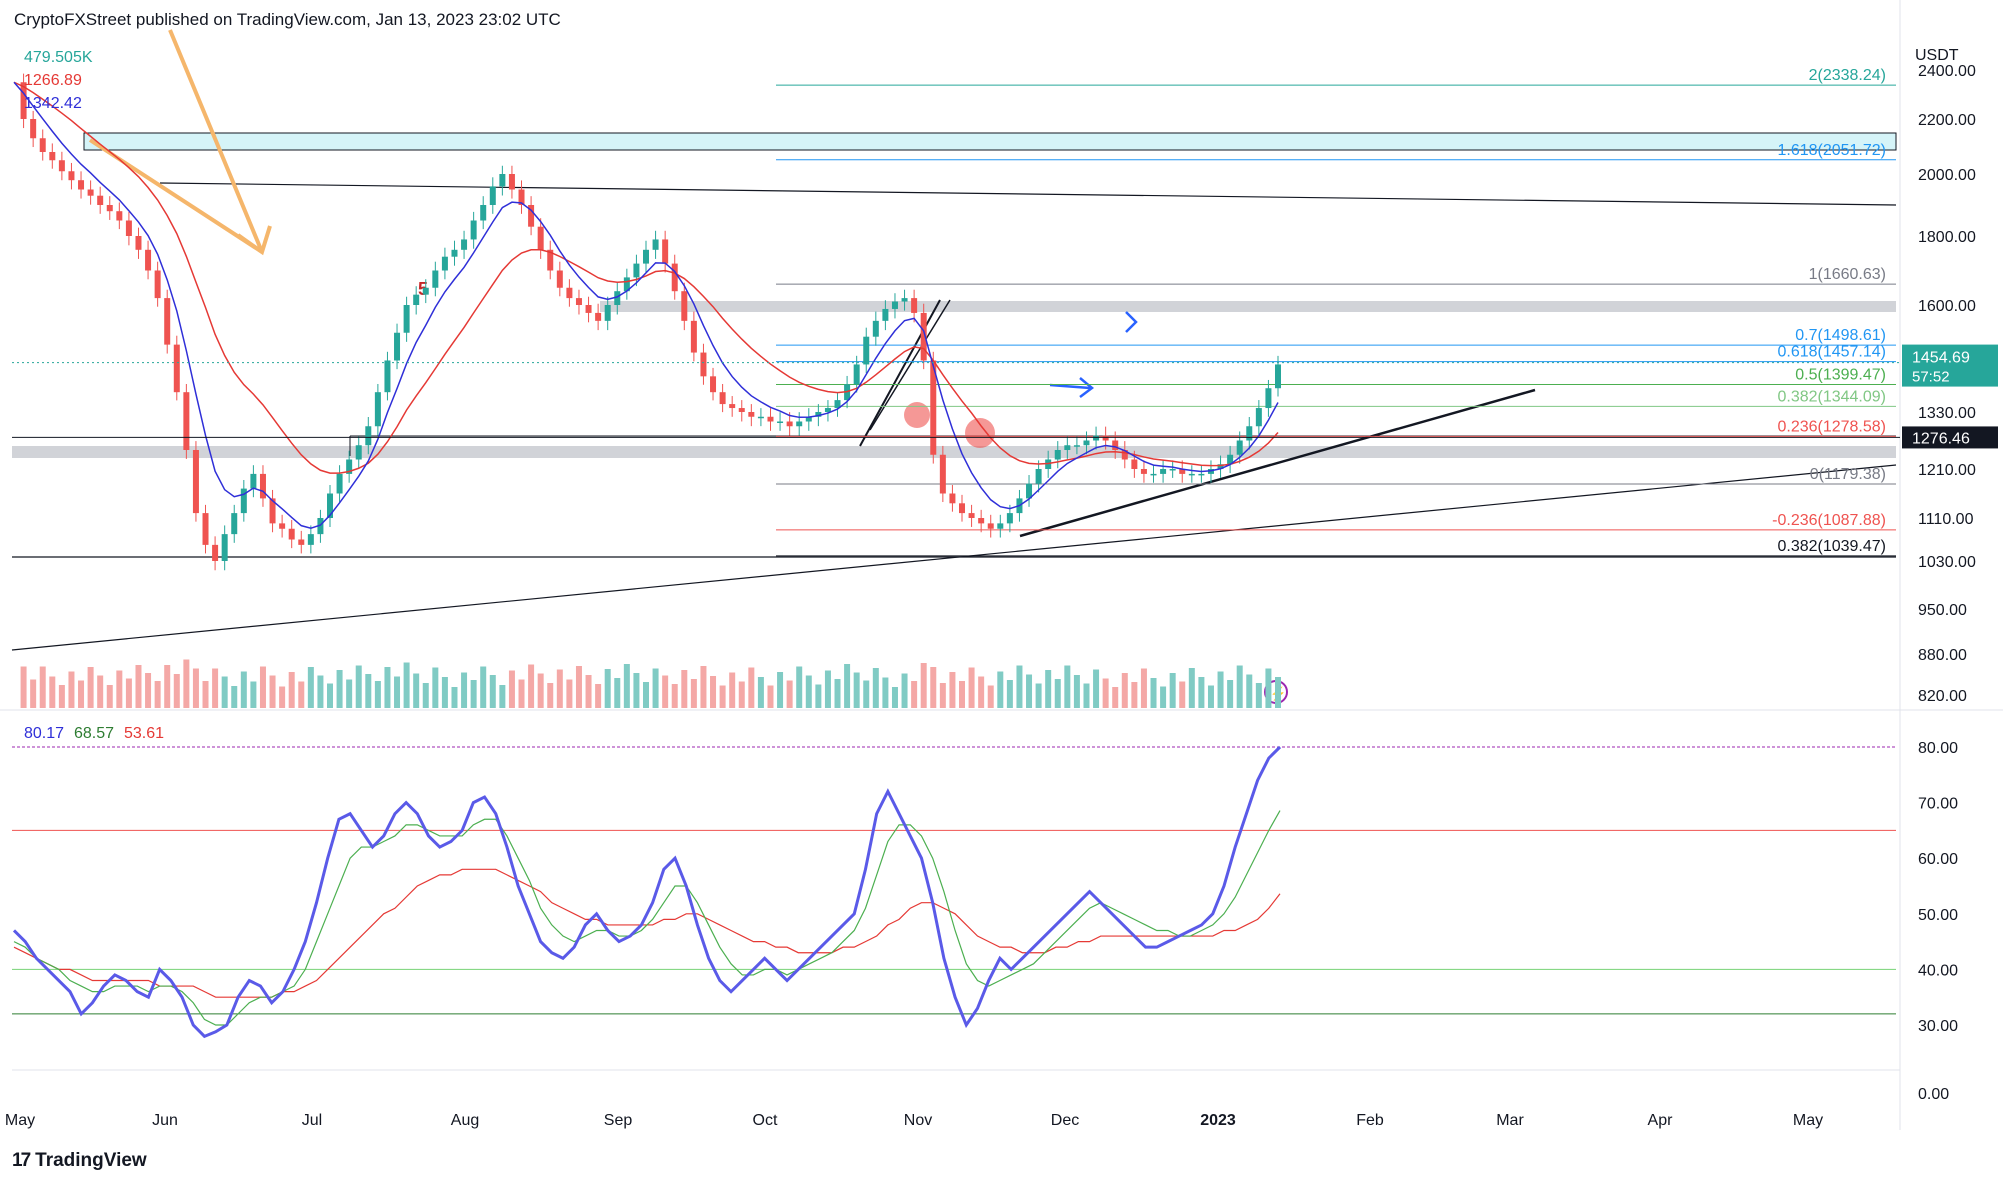 Image resolution: width=2003 pixels, height=1181 pixels. I want to click on x-tick-label: Dec, so click(1065, 1120).